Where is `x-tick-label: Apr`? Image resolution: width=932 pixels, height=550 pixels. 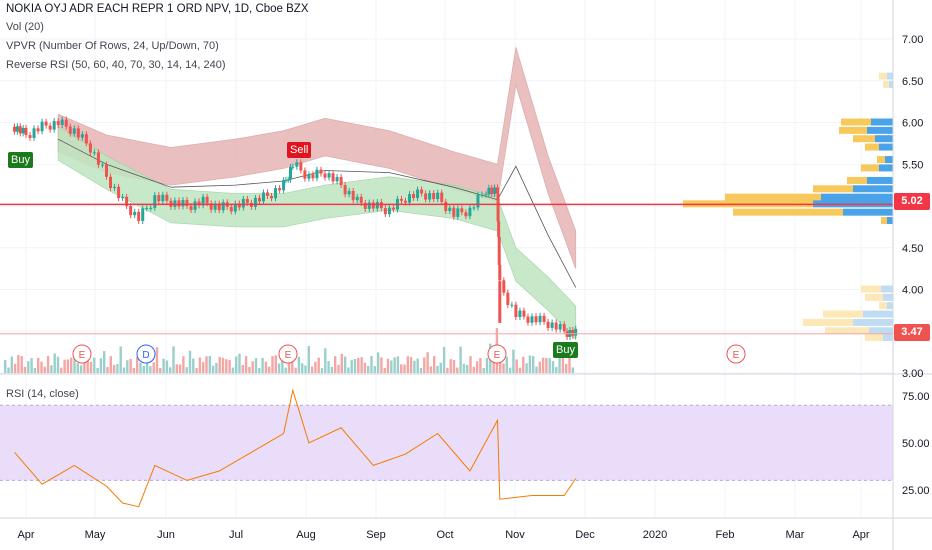
x-tick-label: Apr is located at coordinates (25, 535).